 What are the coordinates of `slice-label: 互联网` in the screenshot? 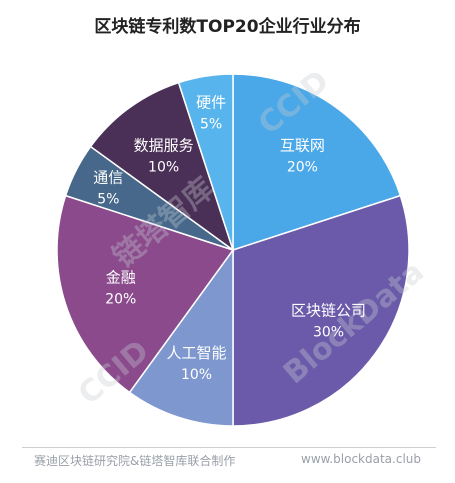 It's located at (302, 146).